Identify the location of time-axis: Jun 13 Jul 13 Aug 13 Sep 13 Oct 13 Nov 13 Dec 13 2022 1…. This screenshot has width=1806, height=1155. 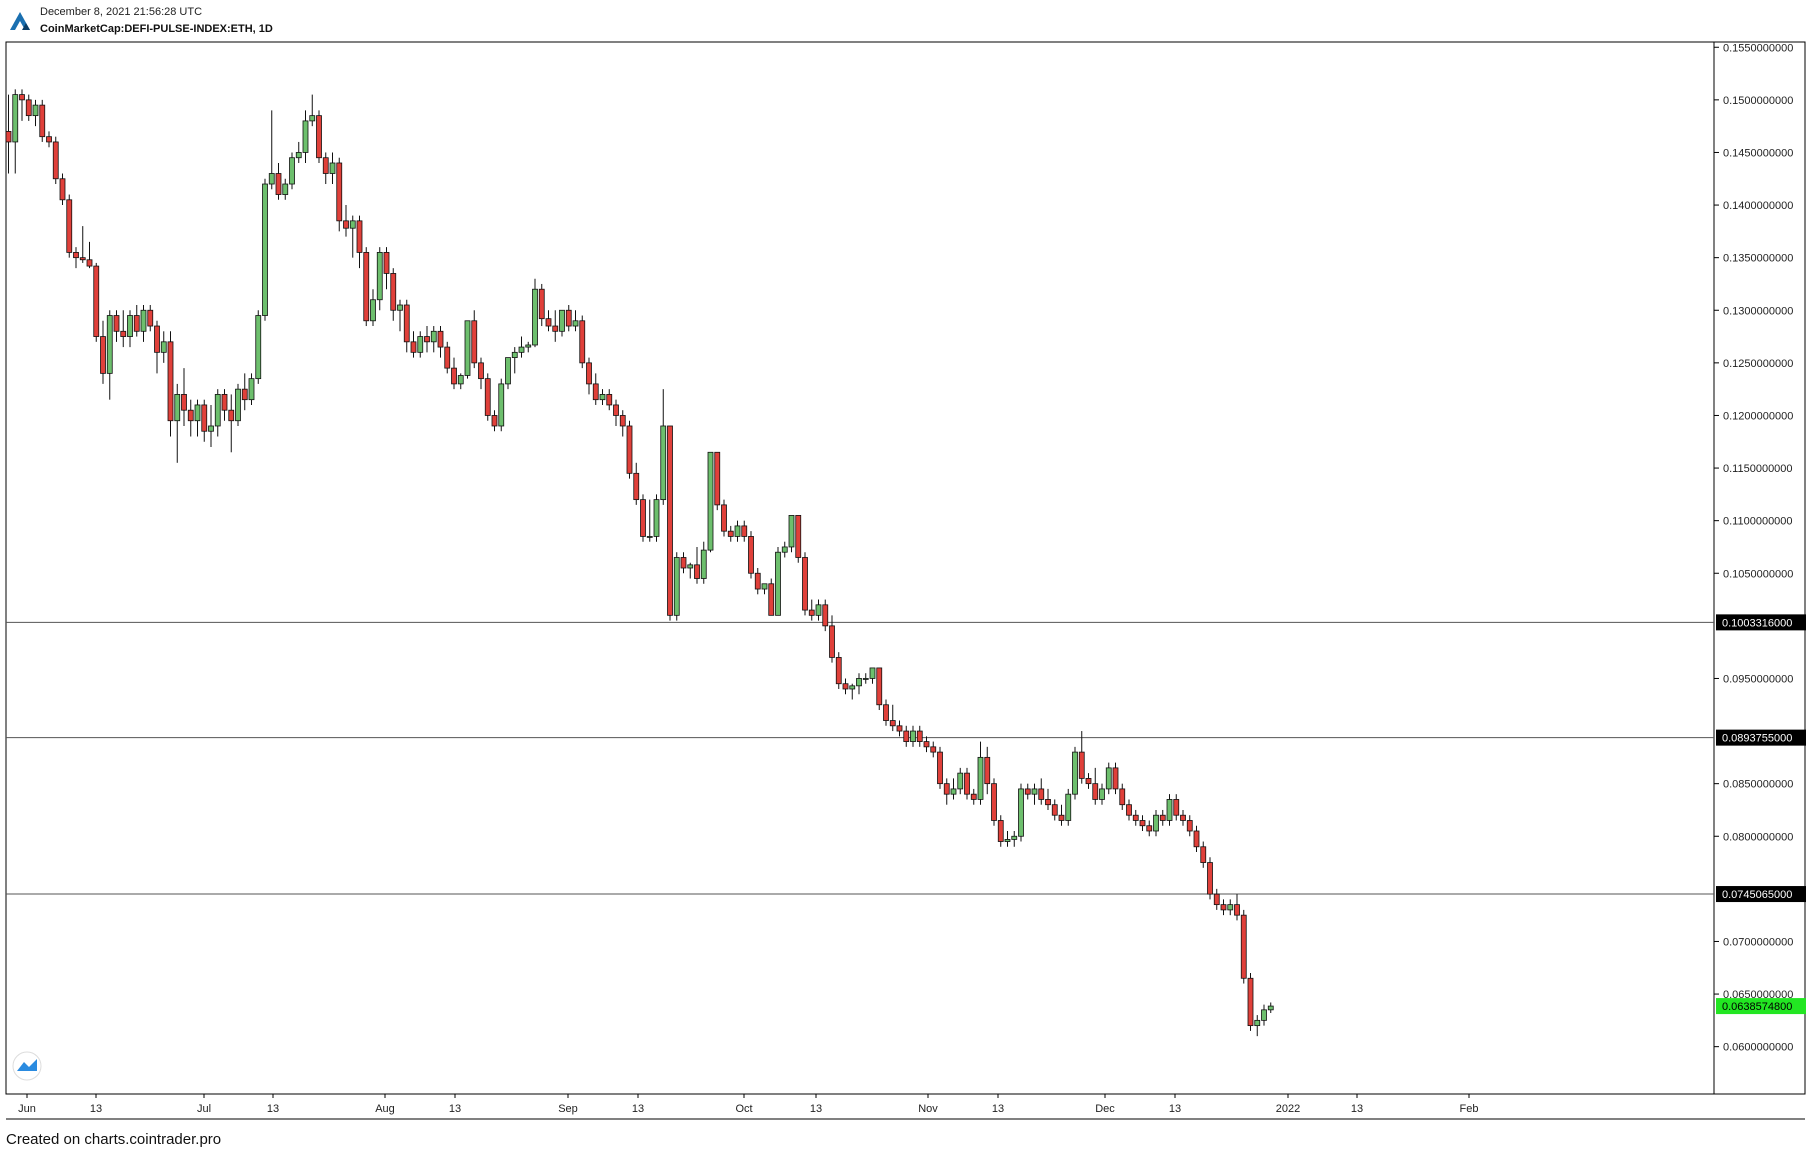
(748, 1104).